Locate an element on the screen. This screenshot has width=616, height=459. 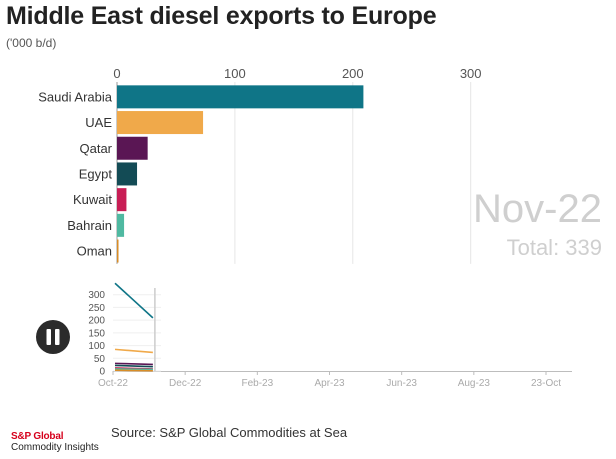
sp-global-logo: S&P Global Commodity Insights is located at coordinates (55, 442).